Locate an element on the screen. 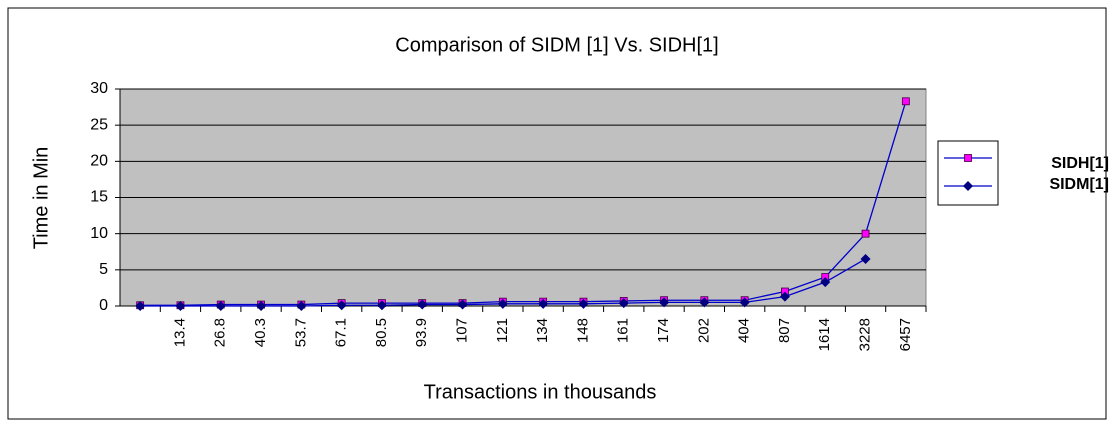 This screenshot has width=1115, height=426. x-tick-label: 26.8 is located at coordinates (220, 332).